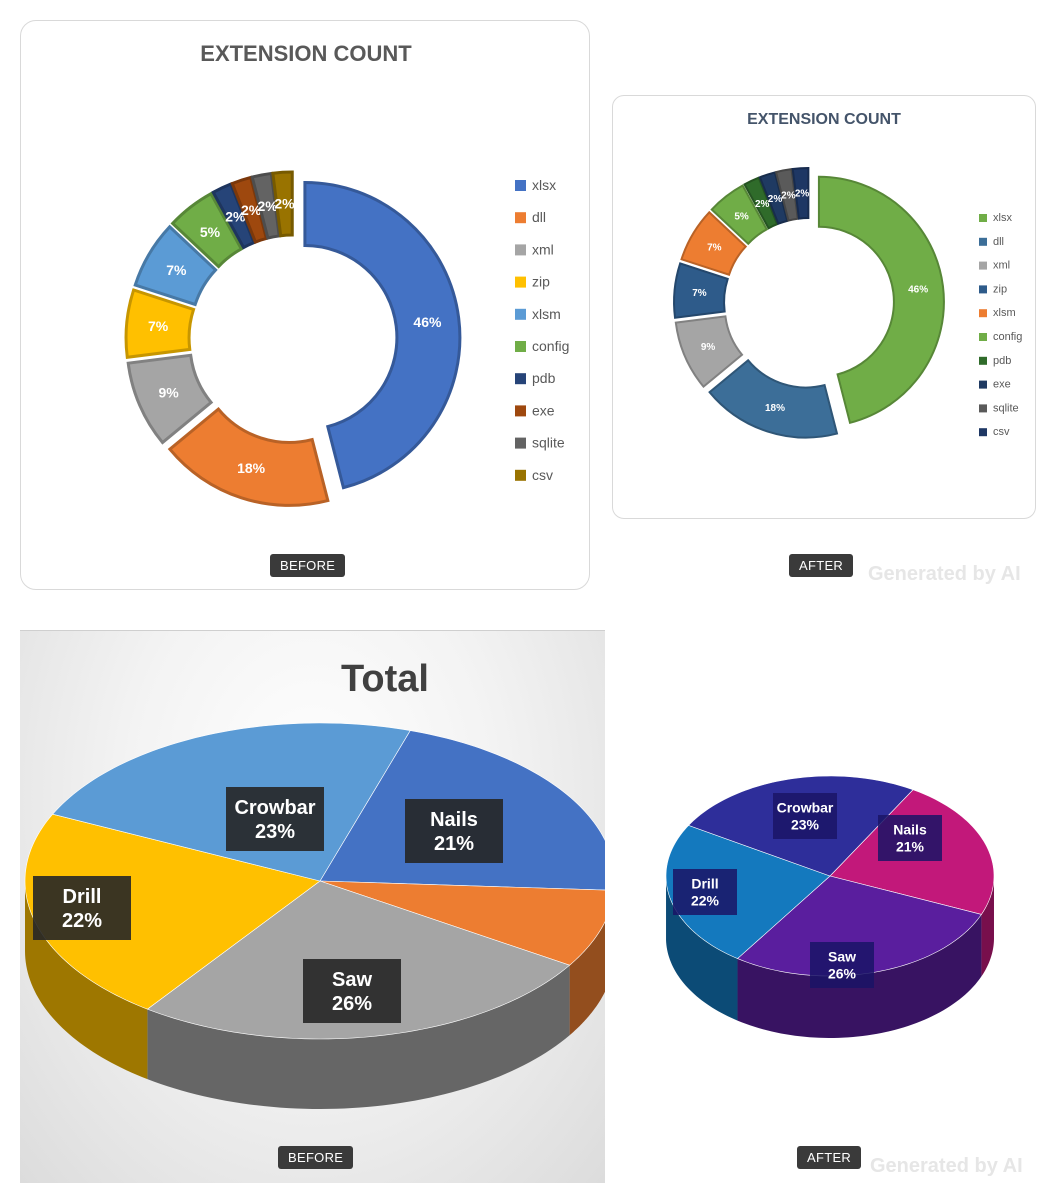  What do you see at coordinates (748, 892) in the screenshot?
I see `pie-slice-drill` at bounding box center [748, 892].